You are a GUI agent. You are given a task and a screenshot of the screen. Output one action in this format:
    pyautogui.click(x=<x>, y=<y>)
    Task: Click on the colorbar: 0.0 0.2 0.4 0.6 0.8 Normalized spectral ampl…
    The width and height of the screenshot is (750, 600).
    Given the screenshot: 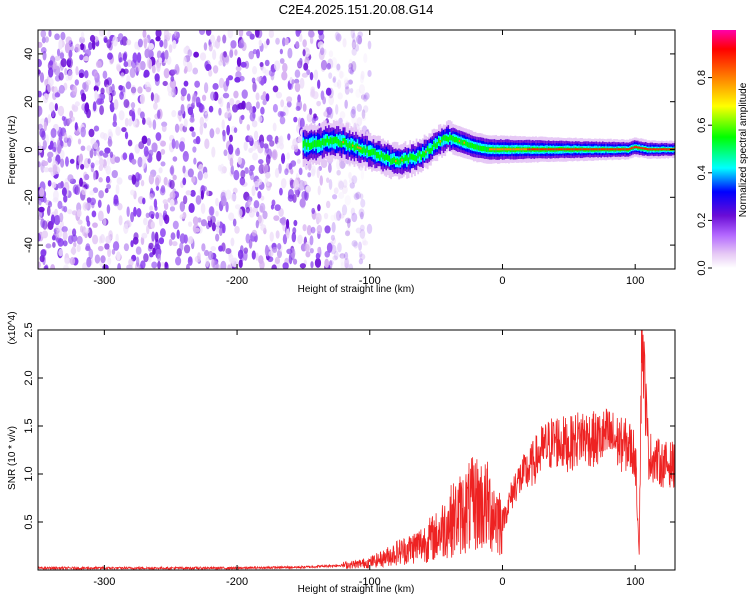 What is the action you would take?
    pyautogui.click(x=722, y=153)
    